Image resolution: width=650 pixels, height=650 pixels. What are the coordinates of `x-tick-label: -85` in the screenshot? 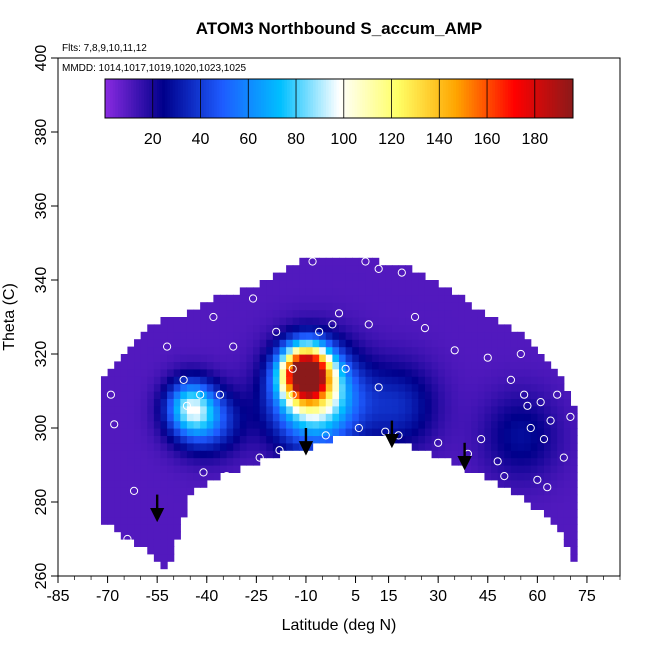 It's located at (57, 596).